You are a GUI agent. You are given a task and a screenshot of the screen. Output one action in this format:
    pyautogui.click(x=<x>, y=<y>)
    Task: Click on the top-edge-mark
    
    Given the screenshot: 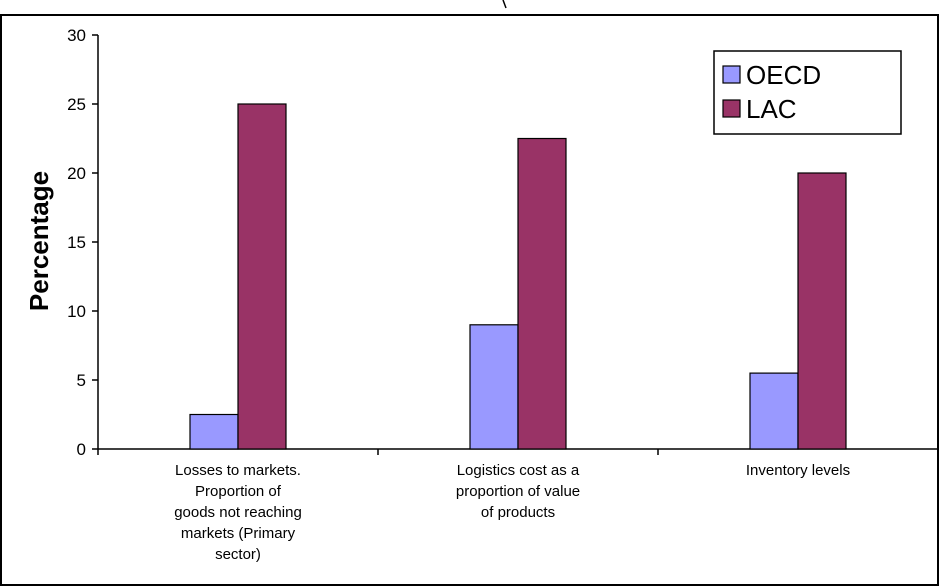 What is the action you would take?
    pyautogui.click(x=504, y=4)
    